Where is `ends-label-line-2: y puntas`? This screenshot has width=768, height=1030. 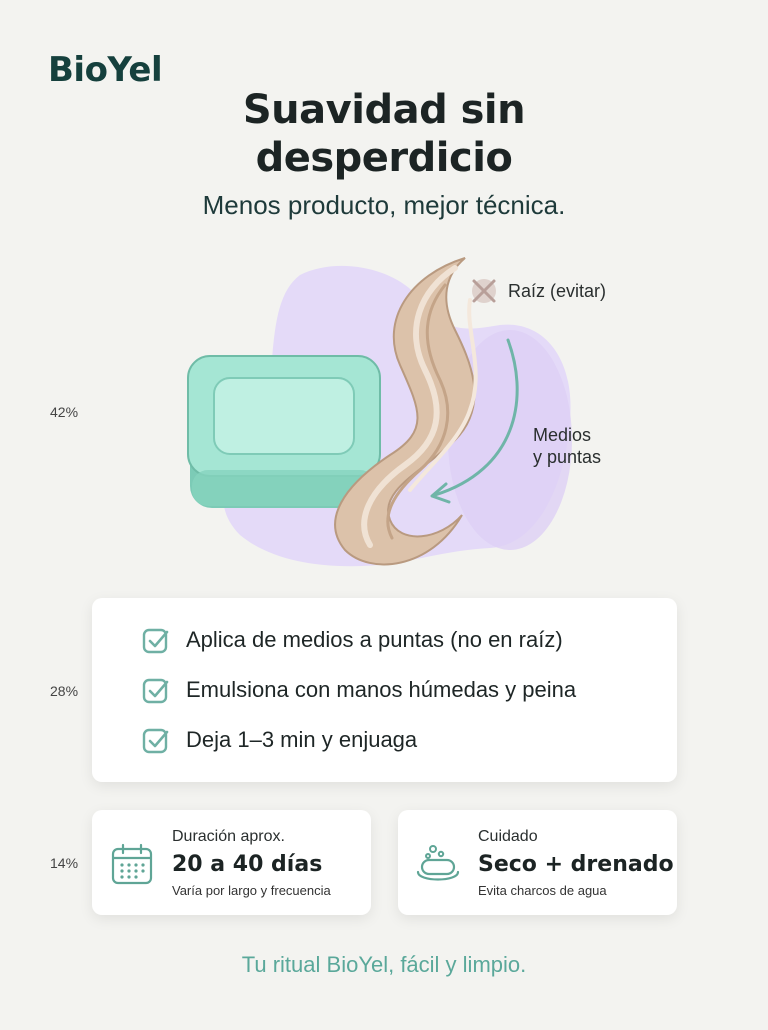
ends-label-line-2: y puntas is located at coordinates (567, 457).